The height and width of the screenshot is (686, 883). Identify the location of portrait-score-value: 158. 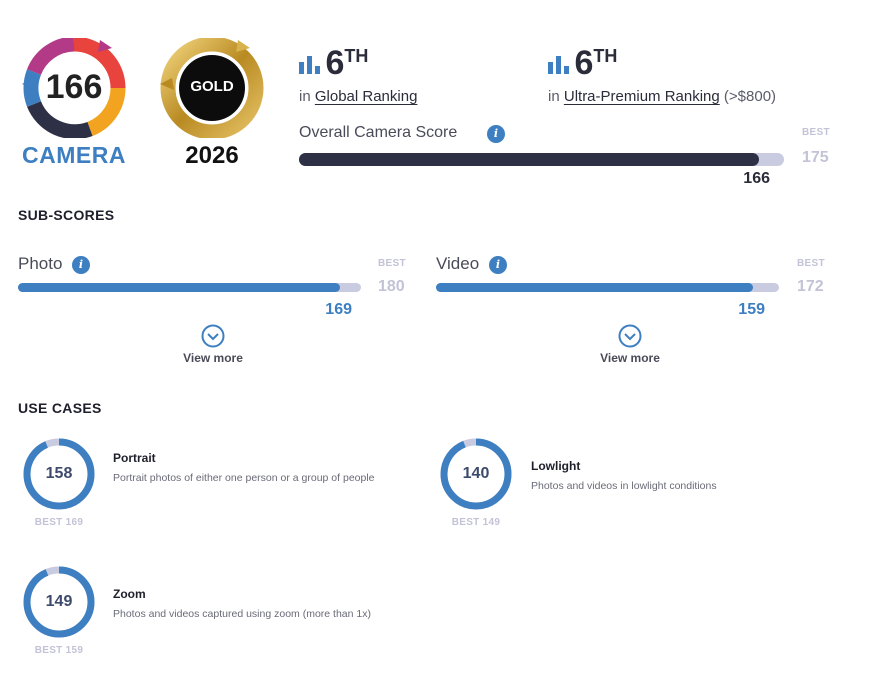
(59, 473).